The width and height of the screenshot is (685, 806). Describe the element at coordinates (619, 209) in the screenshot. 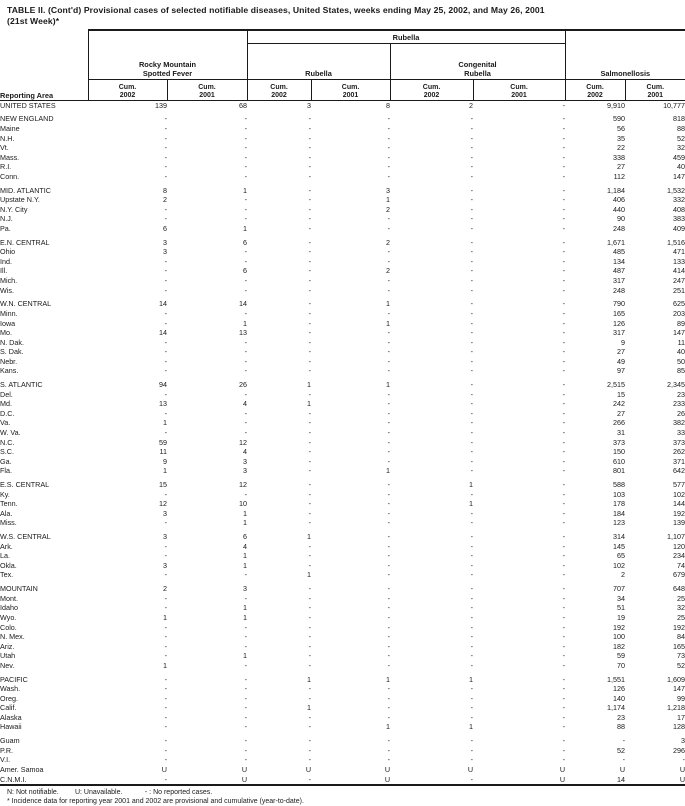

I see `value-cell: 440` at that location.